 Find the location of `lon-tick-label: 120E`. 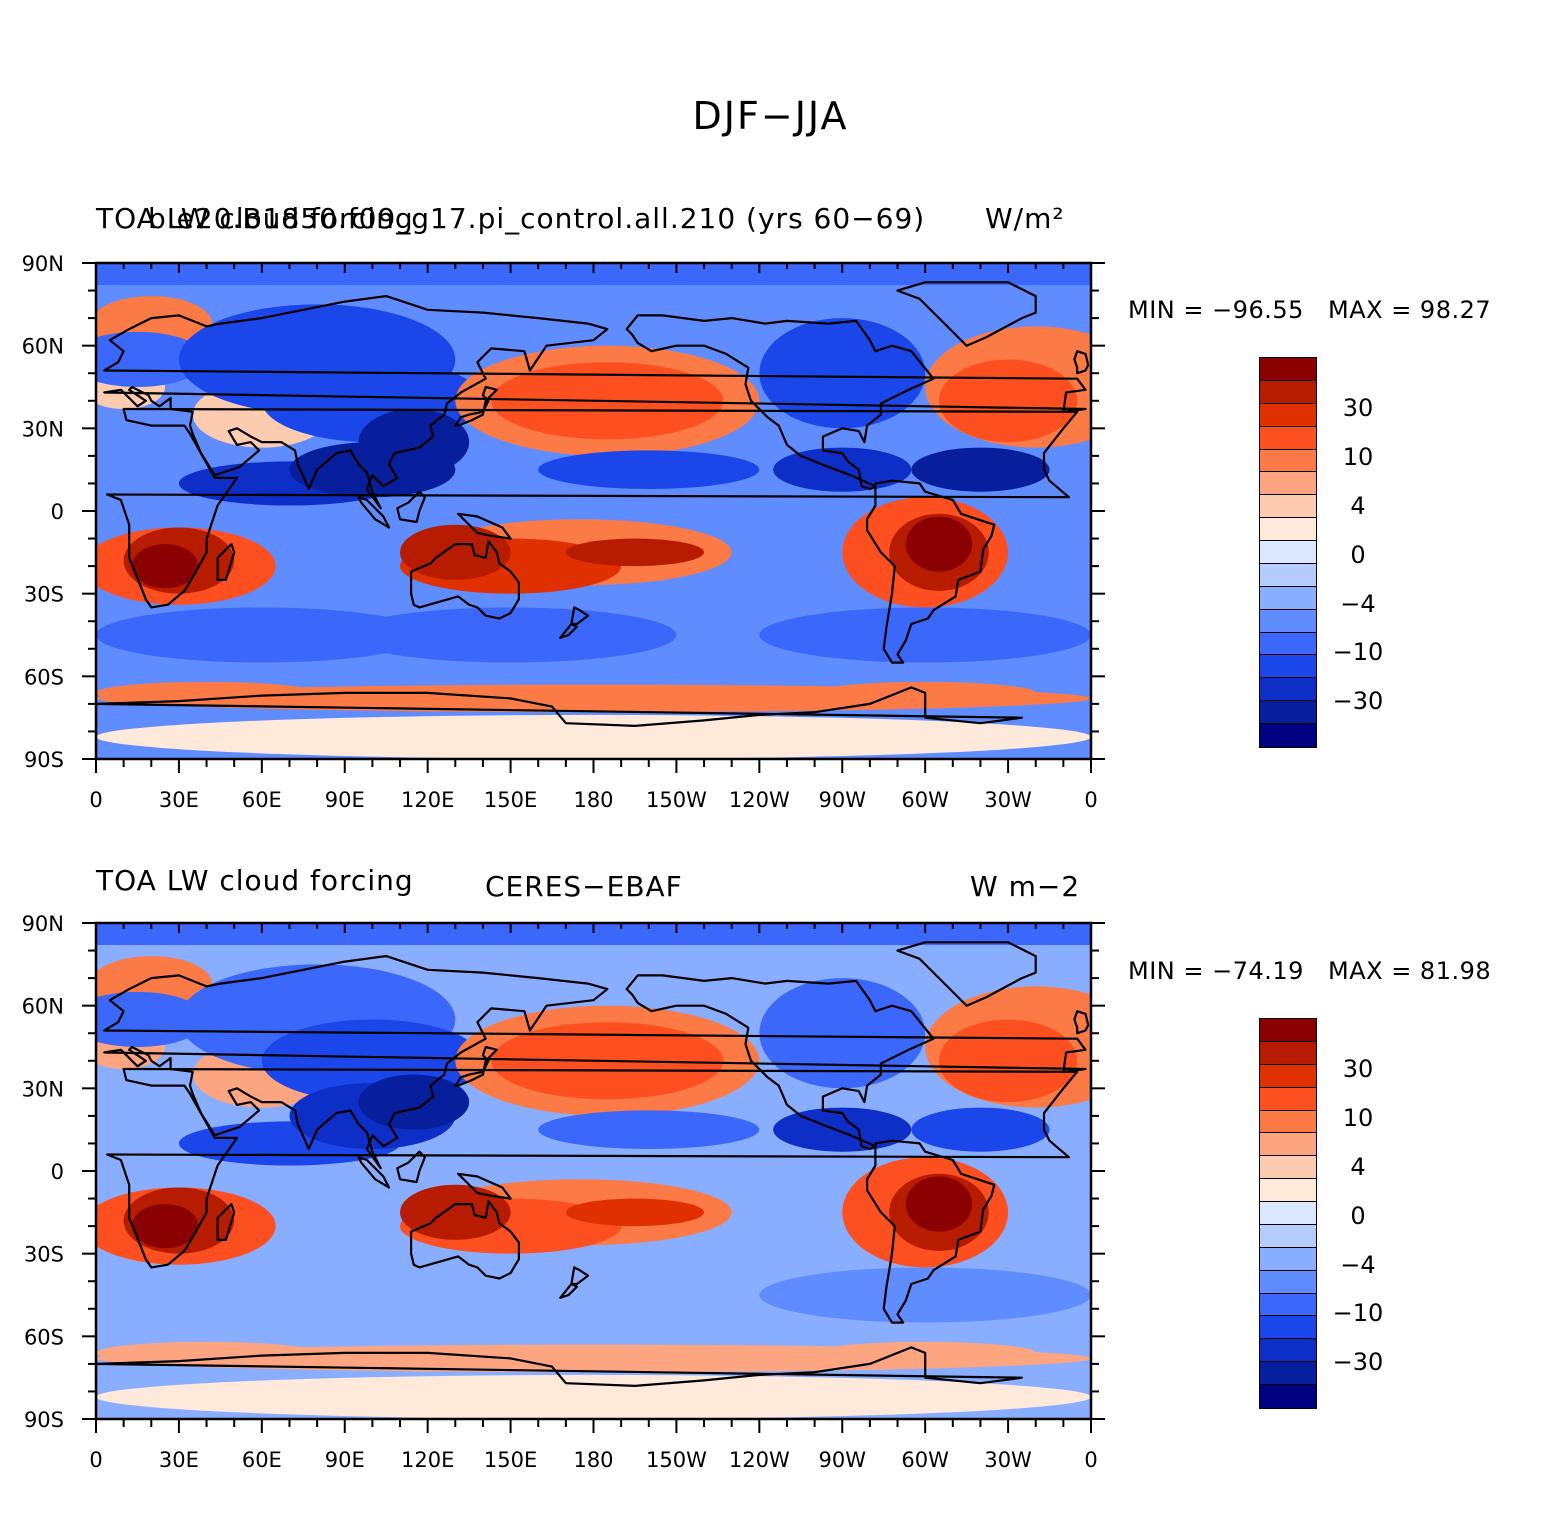

lon-tick-label: 120E is located at coordinates (427, 800).